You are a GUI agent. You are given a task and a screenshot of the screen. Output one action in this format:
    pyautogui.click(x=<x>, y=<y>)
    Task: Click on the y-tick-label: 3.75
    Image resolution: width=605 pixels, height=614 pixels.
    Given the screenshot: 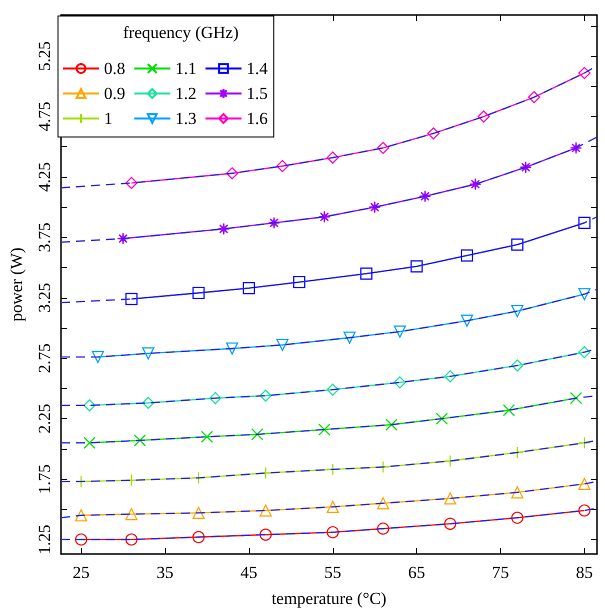 What is the action you would take?
    pyautogui.click(x=44, y=237)
    